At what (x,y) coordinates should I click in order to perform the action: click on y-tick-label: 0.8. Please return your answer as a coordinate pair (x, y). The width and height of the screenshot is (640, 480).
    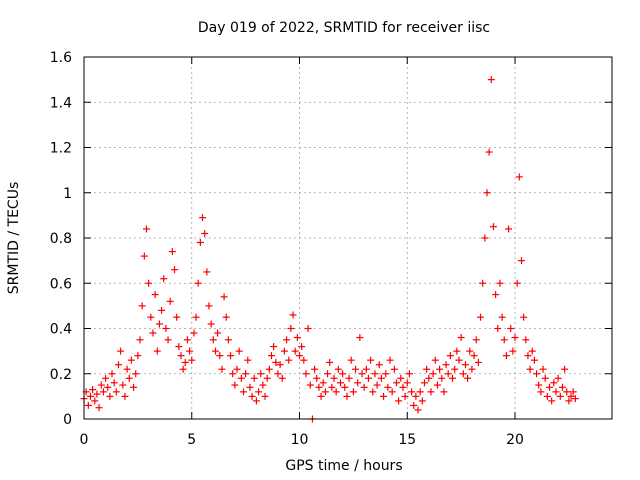
    Looking at the image, I should click on (61, 239).